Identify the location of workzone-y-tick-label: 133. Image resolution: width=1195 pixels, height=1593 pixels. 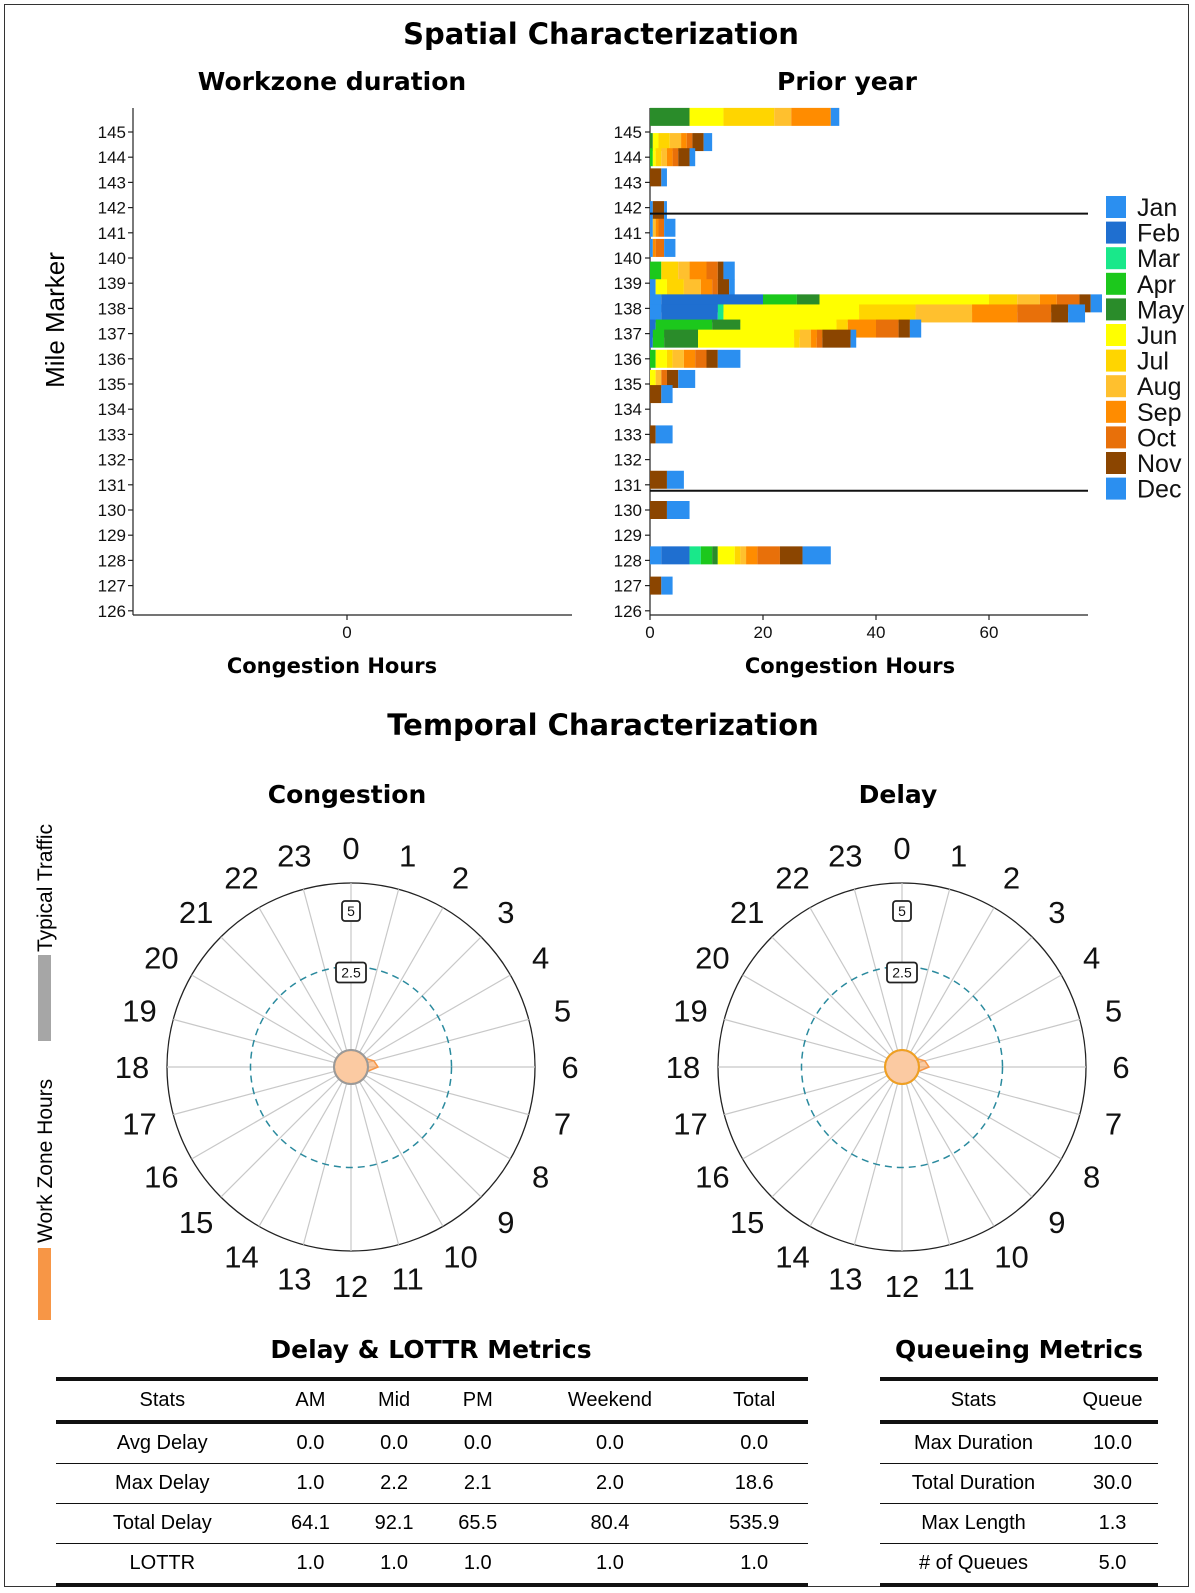
(112, 434).